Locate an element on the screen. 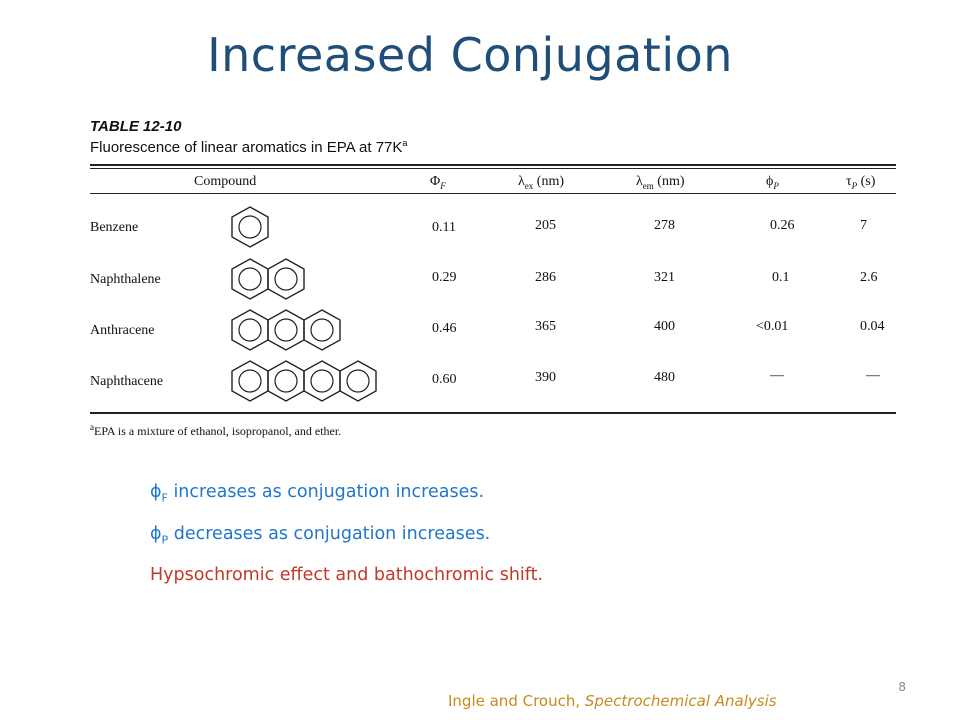 This screenshot has height=720, width=960. table-rule-top-thin is located at coordinates (493, 168).